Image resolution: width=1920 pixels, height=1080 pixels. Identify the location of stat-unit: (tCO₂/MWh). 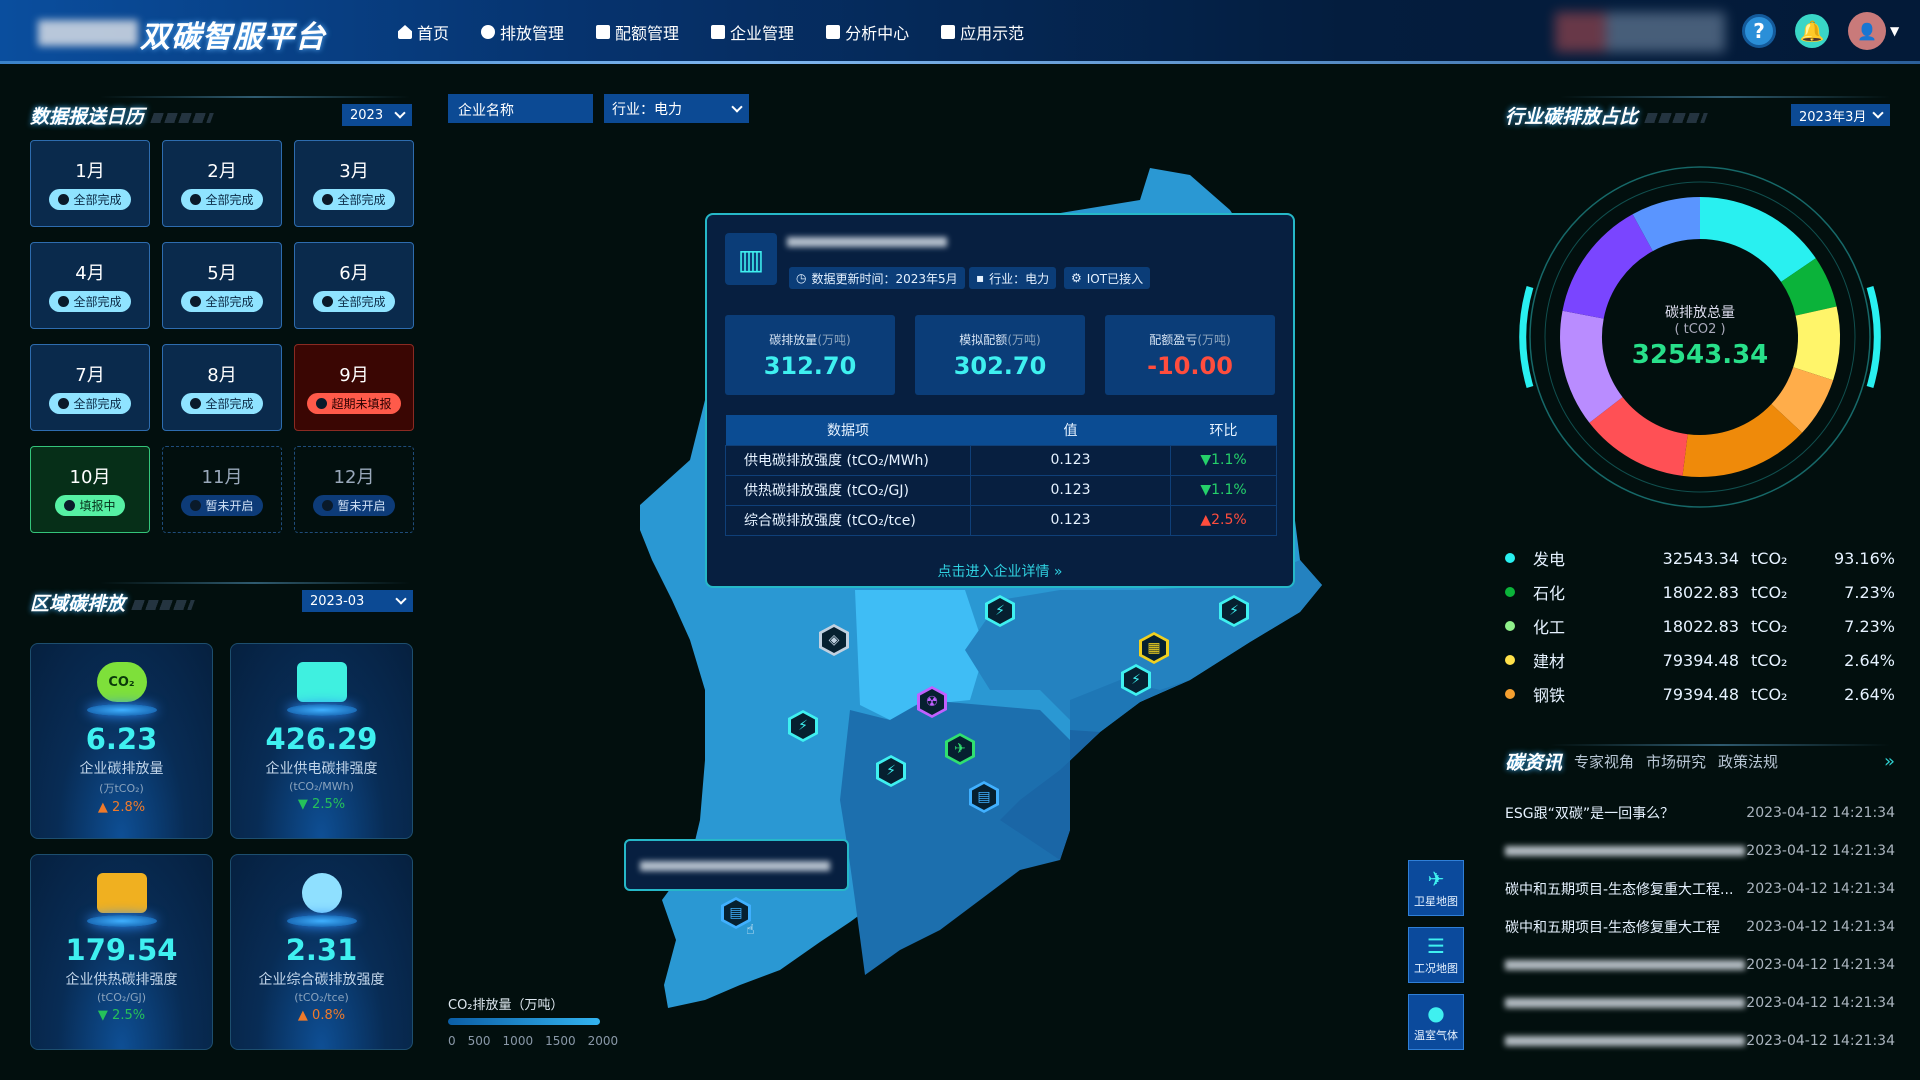
(321, 786).